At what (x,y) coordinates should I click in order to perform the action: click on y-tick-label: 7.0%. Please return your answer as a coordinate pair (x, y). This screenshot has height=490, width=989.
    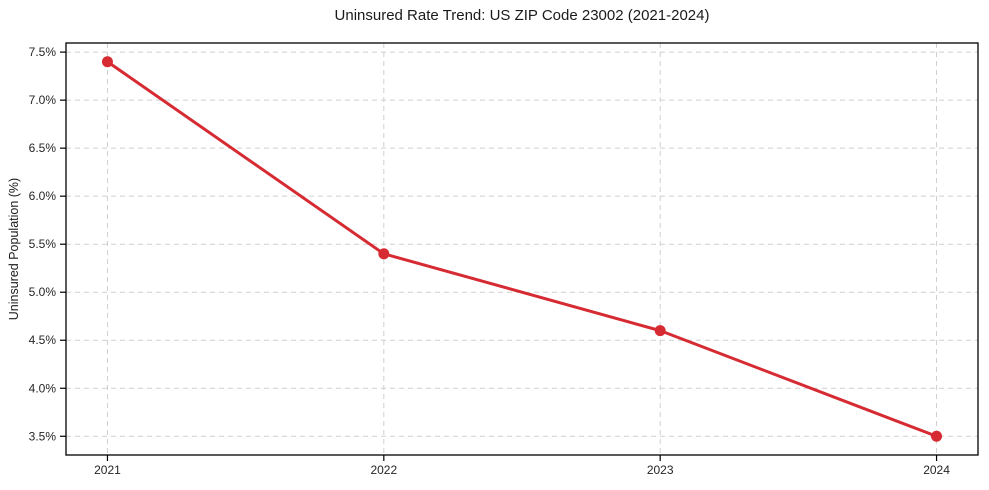
    Looking at the image, I should click on (43, 100).